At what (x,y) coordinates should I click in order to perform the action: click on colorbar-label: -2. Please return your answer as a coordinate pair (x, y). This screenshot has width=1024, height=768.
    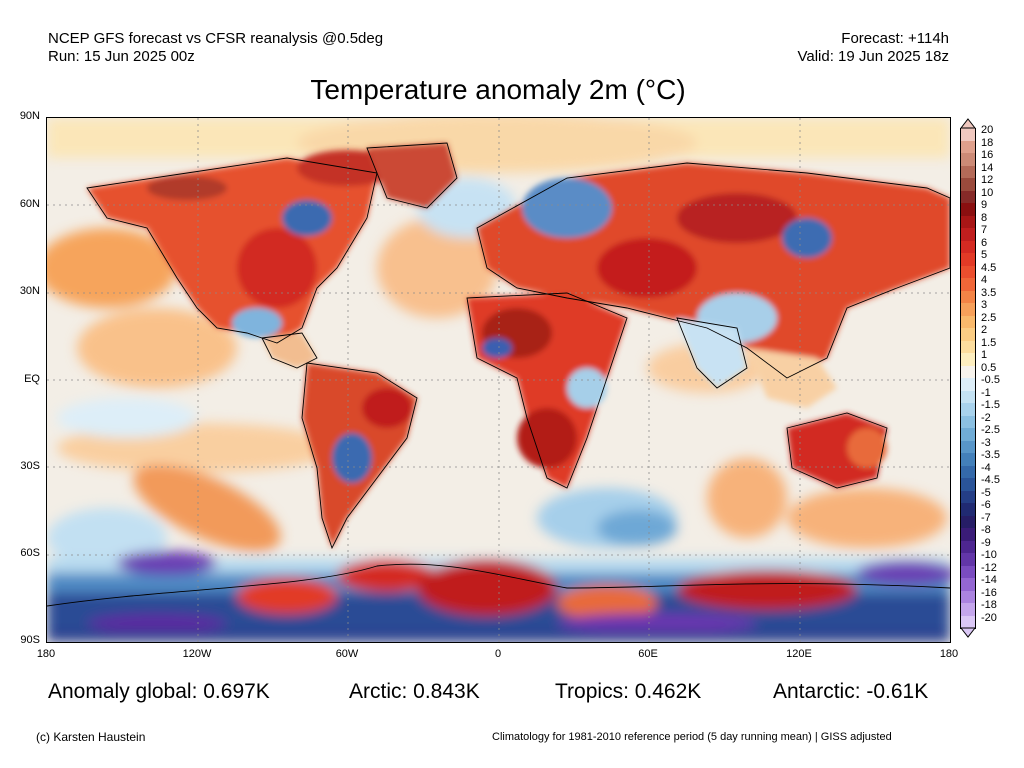
    Looking at the image, I should click on (986, 417).